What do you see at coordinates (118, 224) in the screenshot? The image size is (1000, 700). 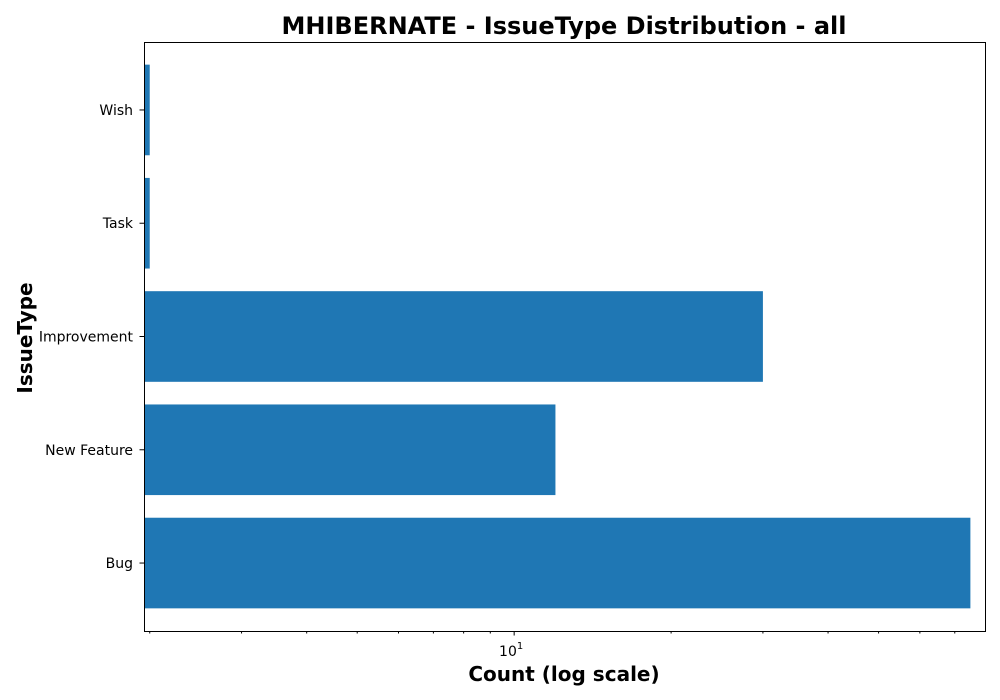 I see `y-tick-label: Task` at bounding box center [118, 224].